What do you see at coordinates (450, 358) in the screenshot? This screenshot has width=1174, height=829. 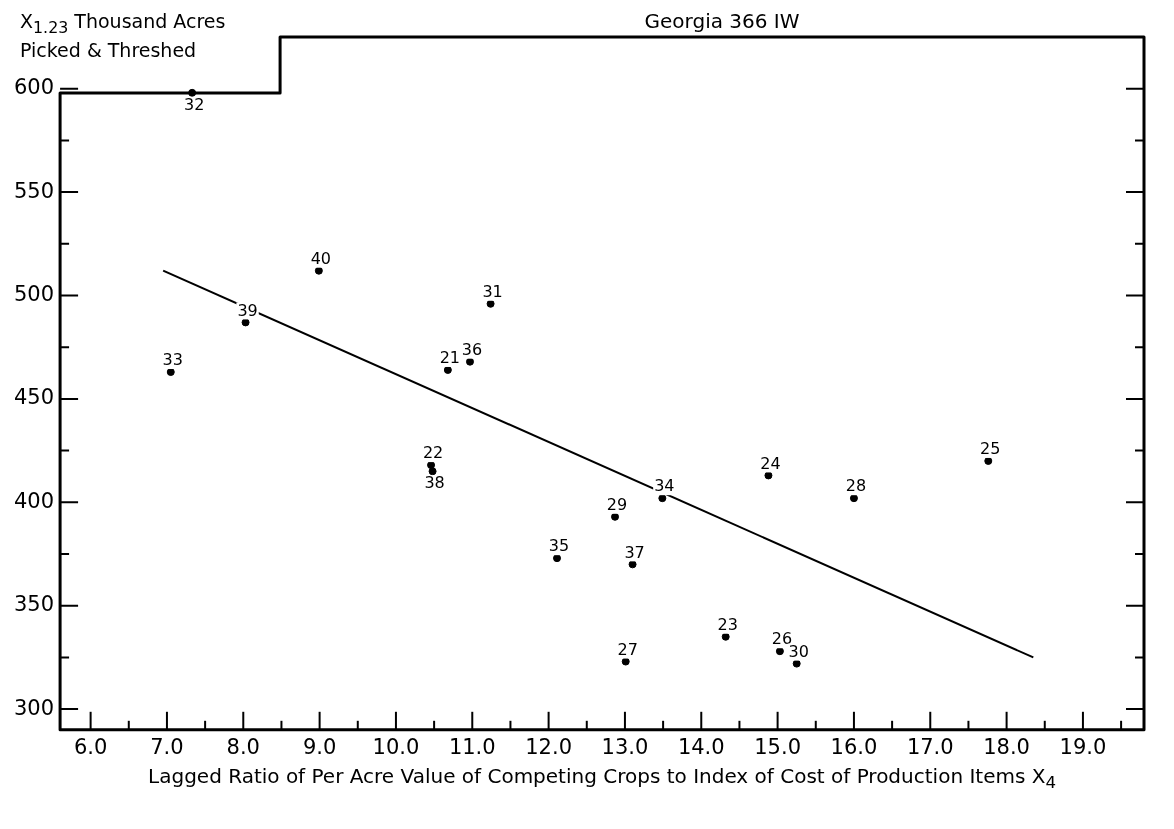 I see `annotation: 21` at bounding box center [450, 358].